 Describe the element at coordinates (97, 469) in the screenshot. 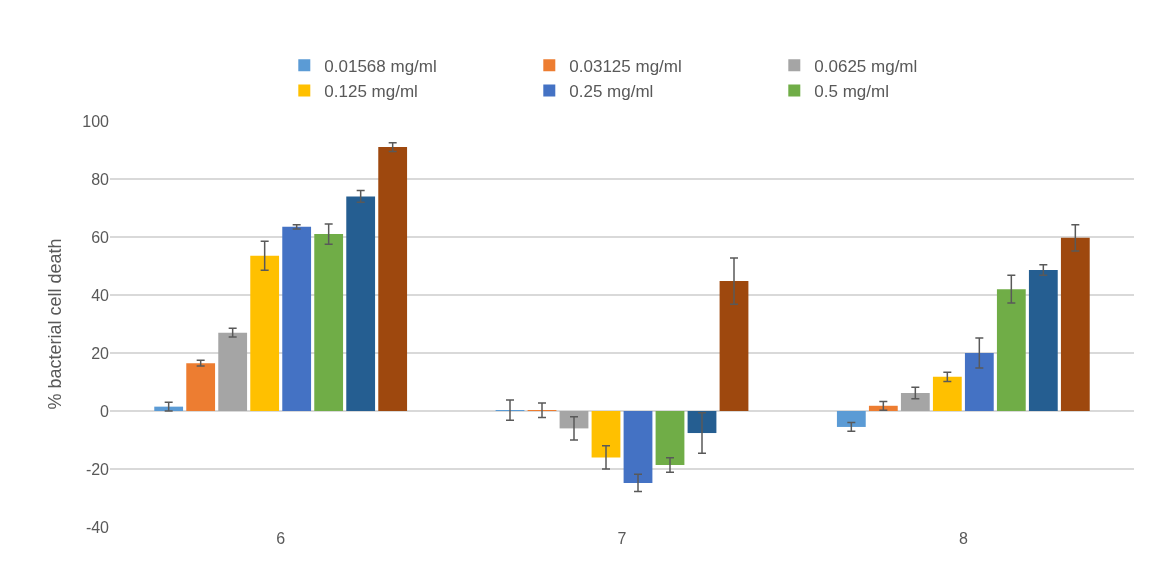

I see `y-tick-label: -20` at that location.